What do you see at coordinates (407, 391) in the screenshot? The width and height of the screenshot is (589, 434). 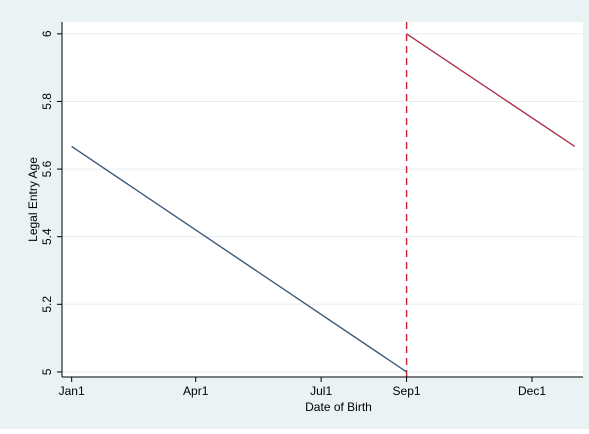 I see `x-tick-label-3: Sep1` at bounding box center [407, 391].